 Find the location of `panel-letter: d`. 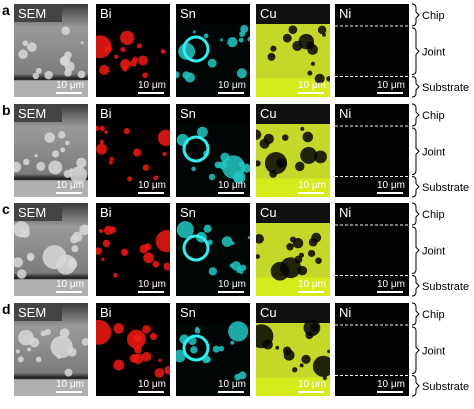

panel-letter: d is located at coordinates (6, 309).